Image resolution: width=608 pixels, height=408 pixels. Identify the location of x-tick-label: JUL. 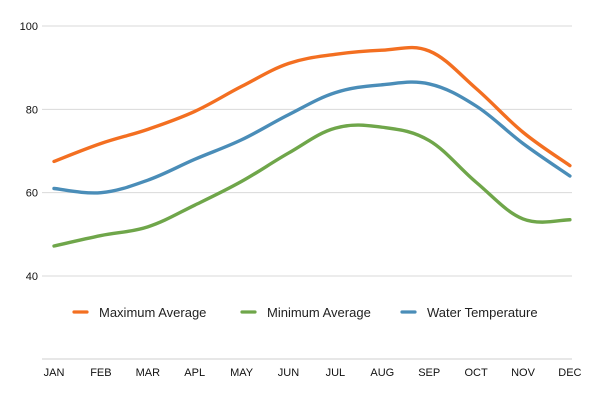
(336, 373).